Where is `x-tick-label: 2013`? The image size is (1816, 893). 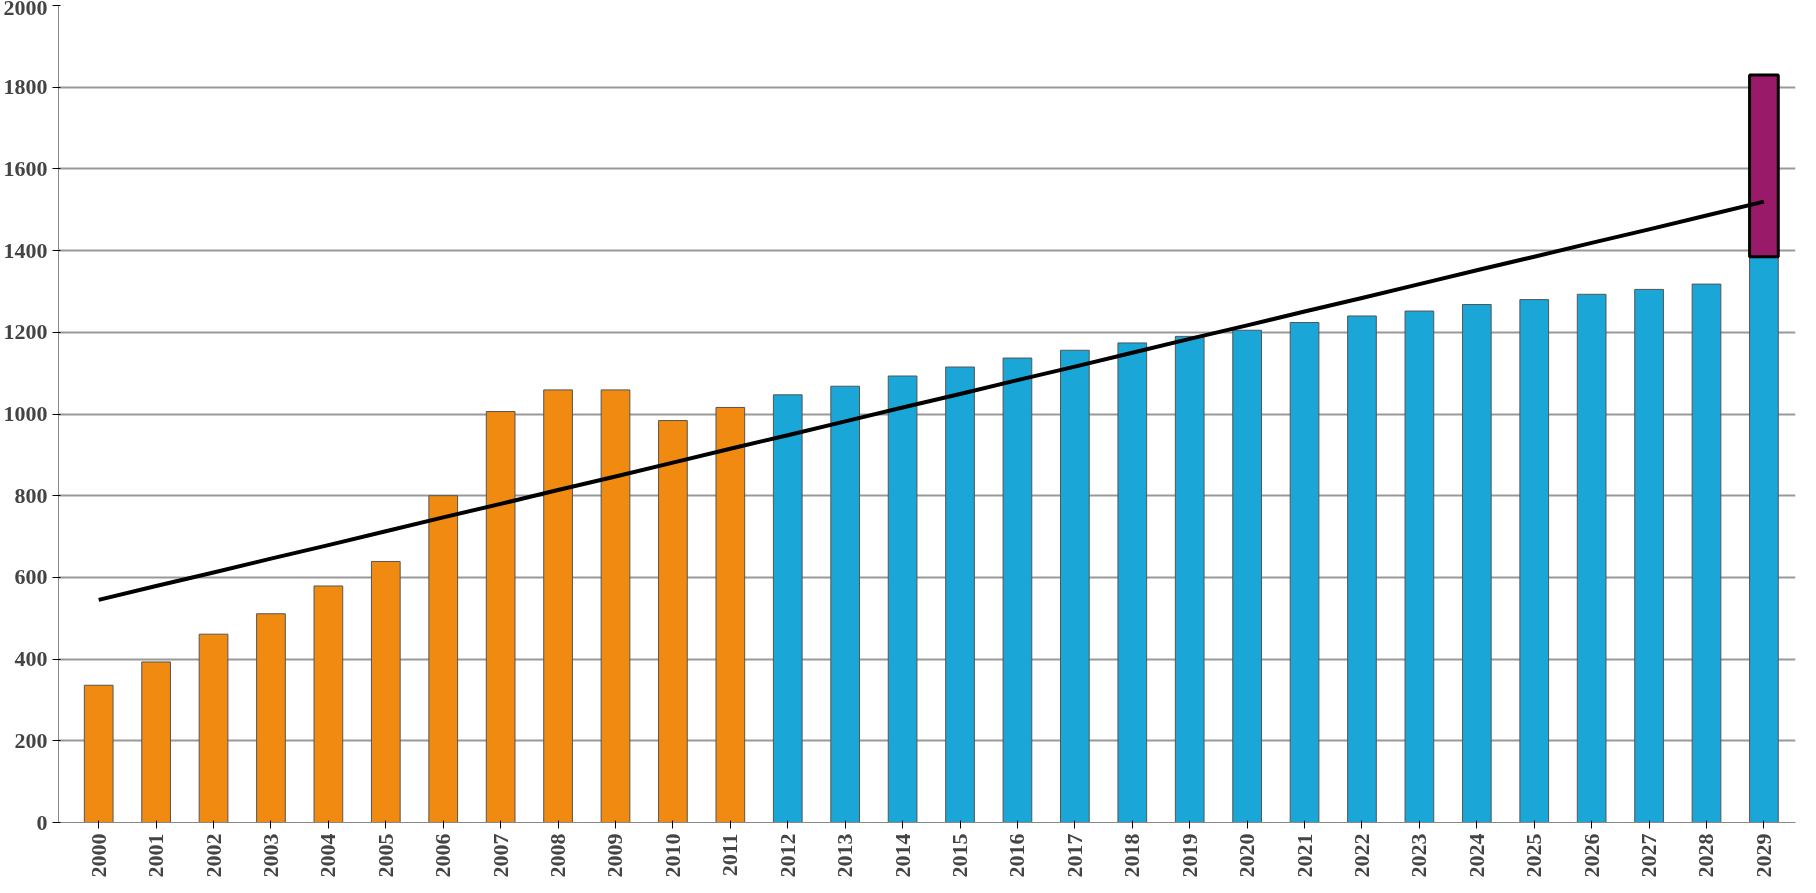 x-tick-label: 2013 is located at coordinates (845, 855).